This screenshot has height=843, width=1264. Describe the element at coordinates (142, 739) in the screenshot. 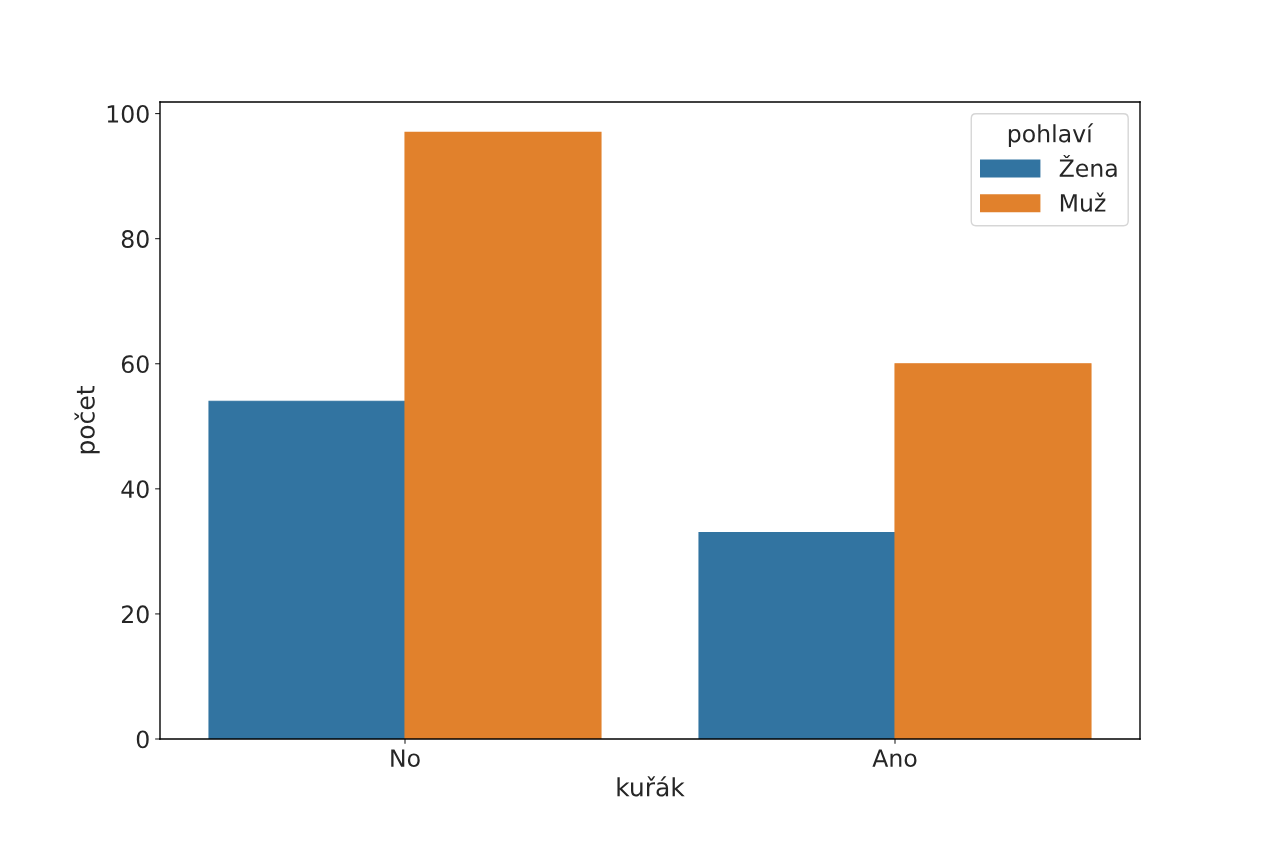

I see `y-tick-label: 0` at that location.